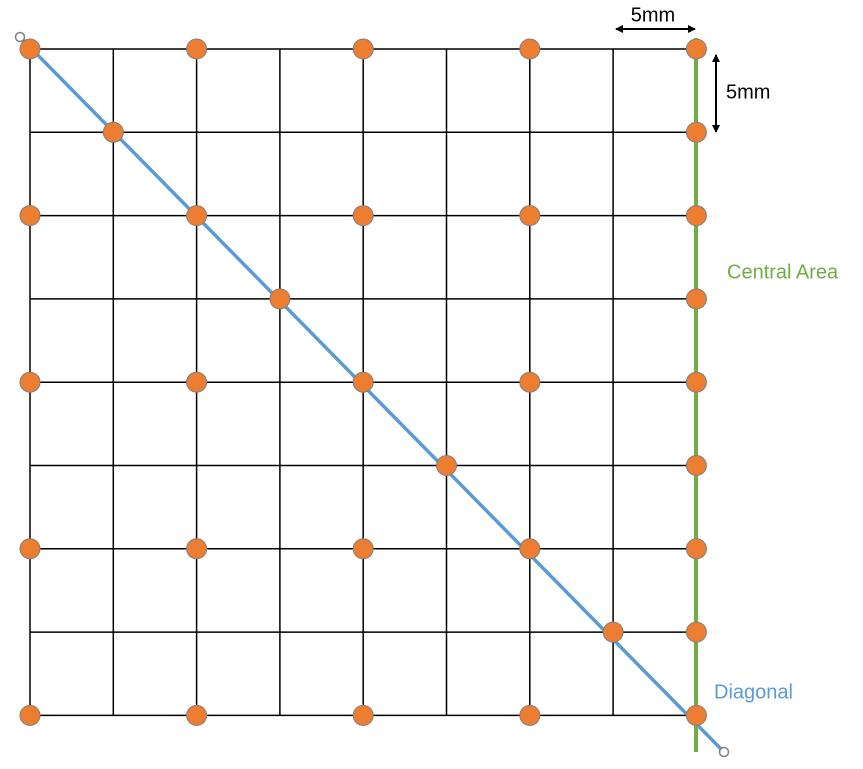  I want to click on vertical-spacing-label: 5mm, so click(748, 92).